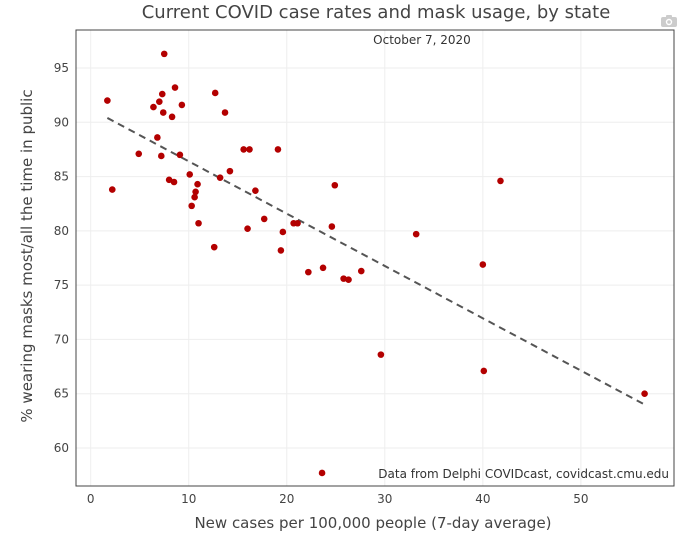 This screenshot has width=691, height=542. What do you see at coordinates (61, 339) in the screenshot?
I see `y-tick-label: 70` at bounding box center [61, 339].